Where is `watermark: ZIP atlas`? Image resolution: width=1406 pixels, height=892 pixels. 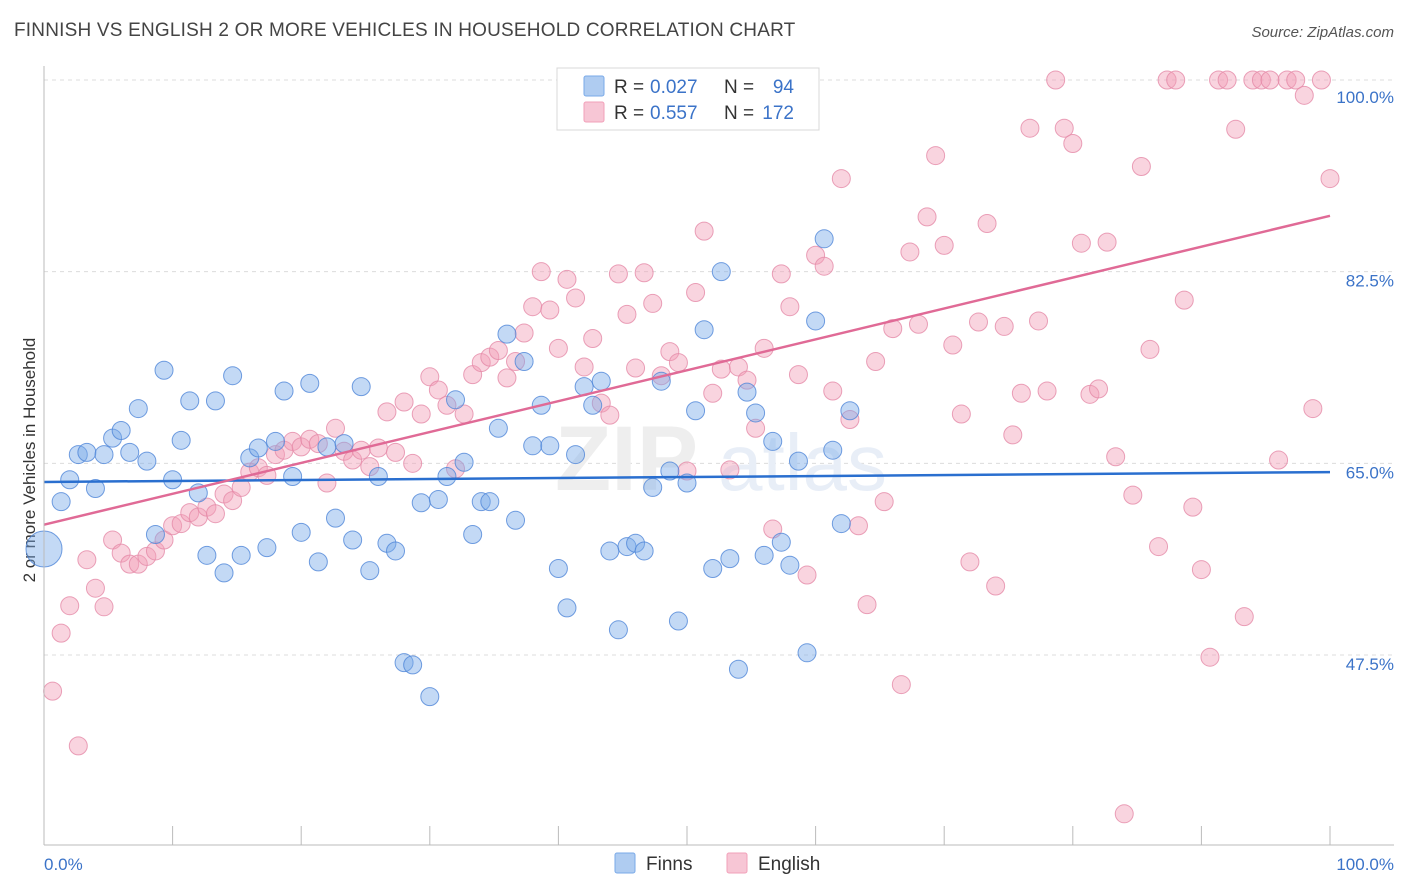
watermark: ZIP atlas is located at coordinates (721, 459).